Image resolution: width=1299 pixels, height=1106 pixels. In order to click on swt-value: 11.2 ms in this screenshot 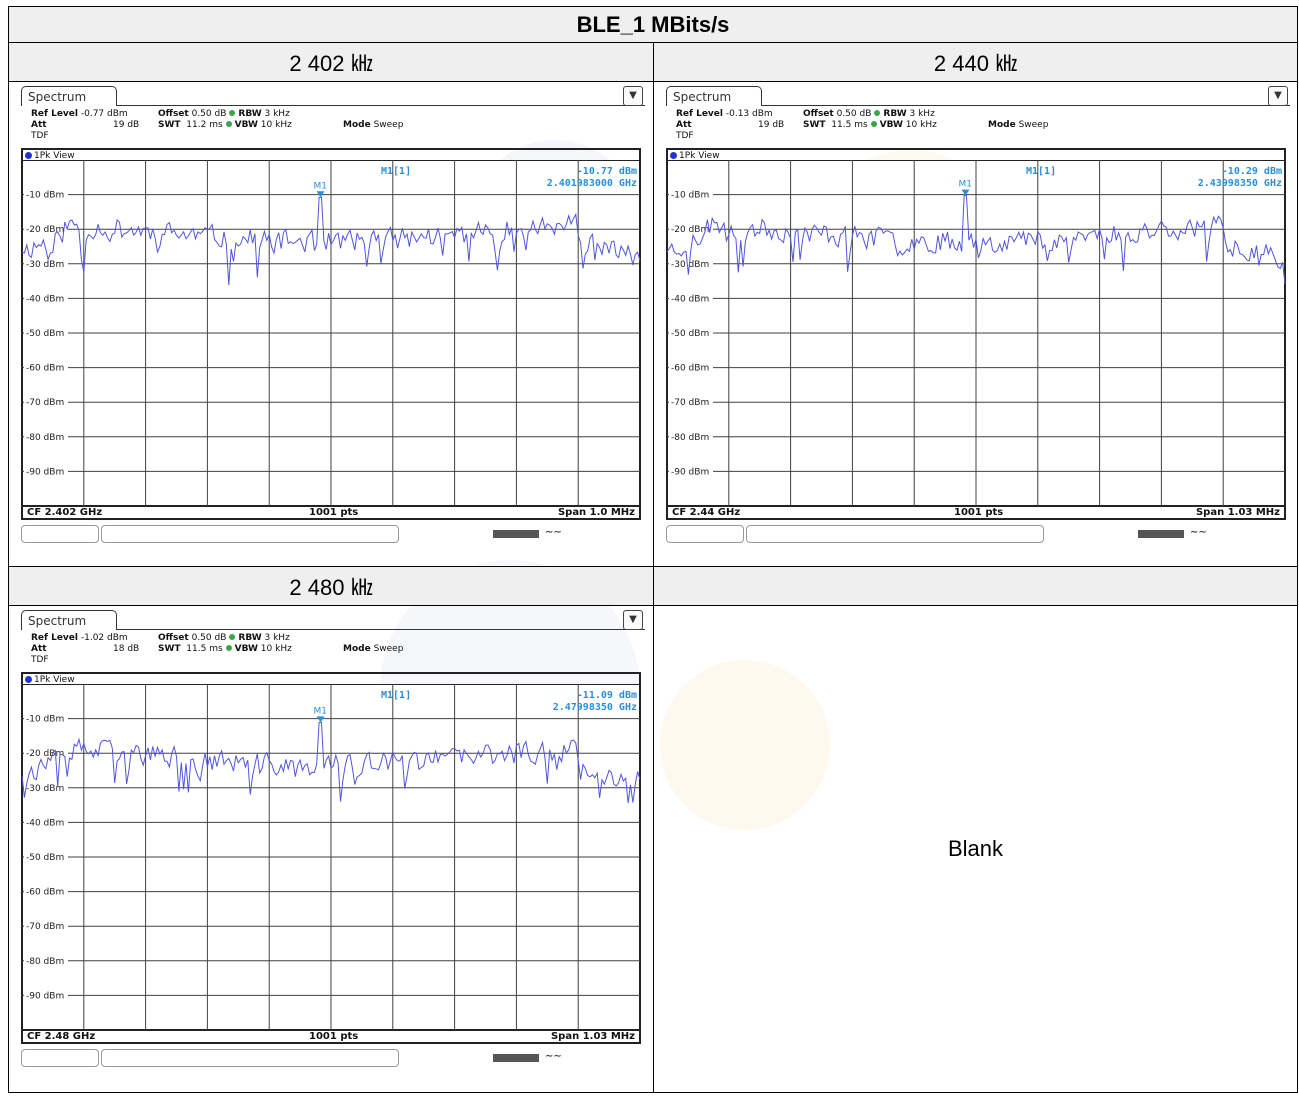, I will do `click(204, 125)`.